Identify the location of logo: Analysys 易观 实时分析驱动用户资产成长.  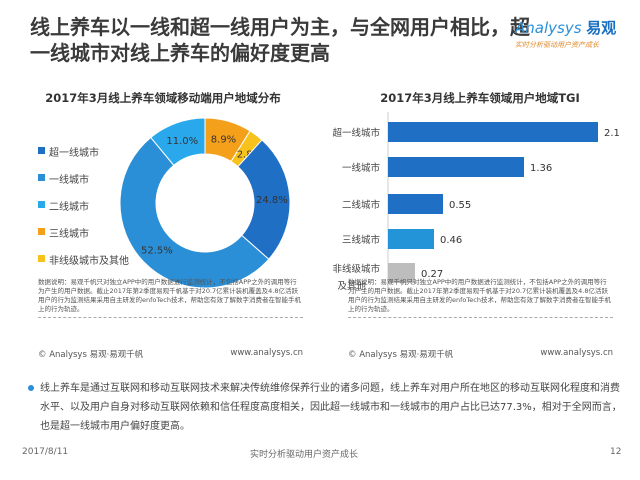
(572, 33).